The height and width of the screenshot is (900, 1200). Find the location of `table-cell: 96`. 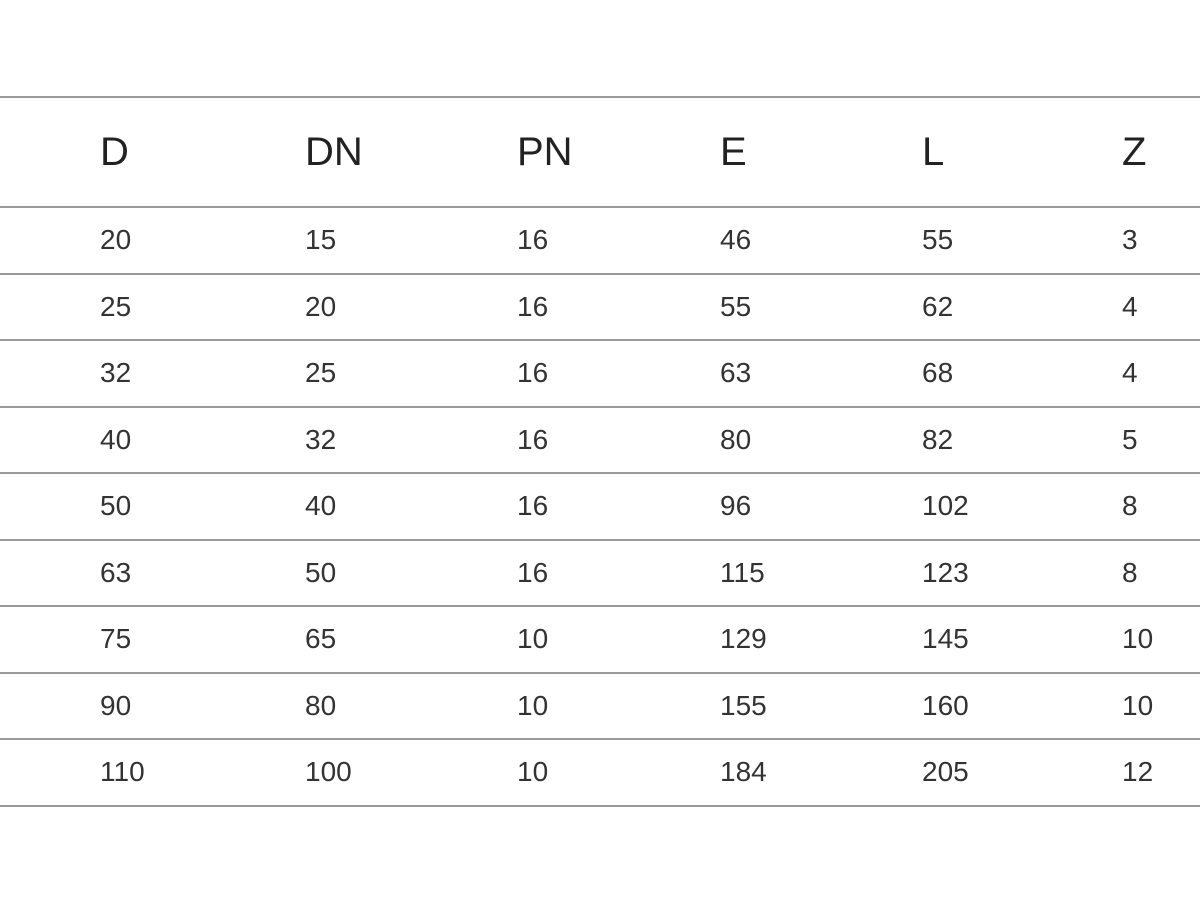

table-cell: 96 is located at coordinates (736, 505).